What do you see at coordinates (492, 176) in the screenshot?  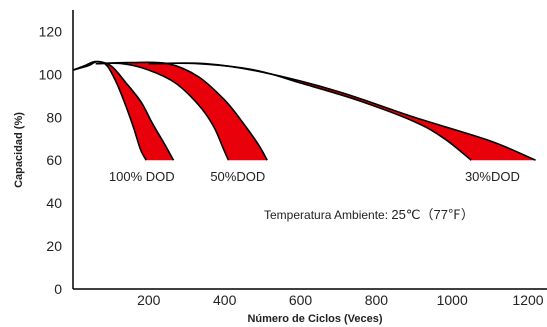 I see `band-label: 30%DOD` at bounding box center [492, 176].